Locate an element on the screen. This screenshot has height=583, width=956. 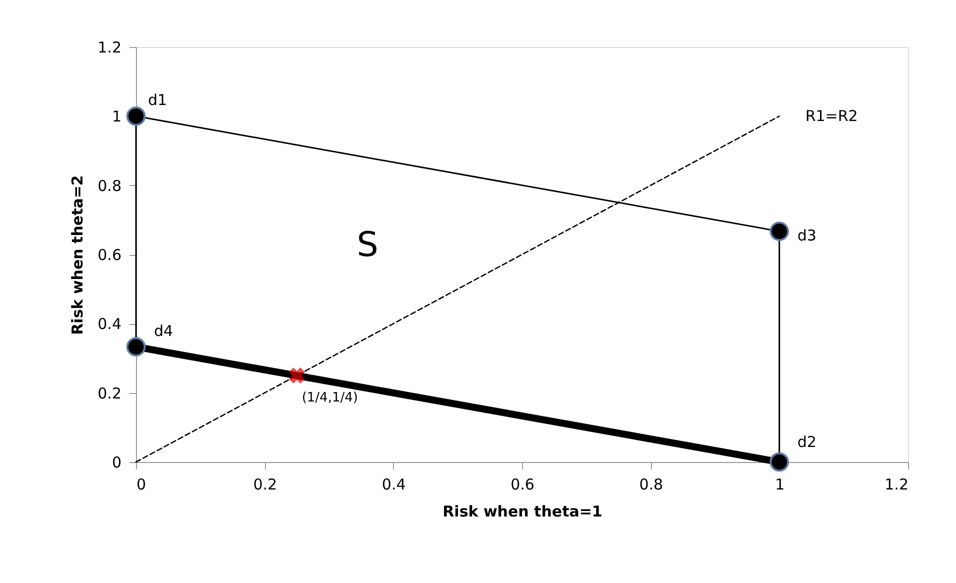
y-tick-label: 0.6 is located at coordinates (110, 255).